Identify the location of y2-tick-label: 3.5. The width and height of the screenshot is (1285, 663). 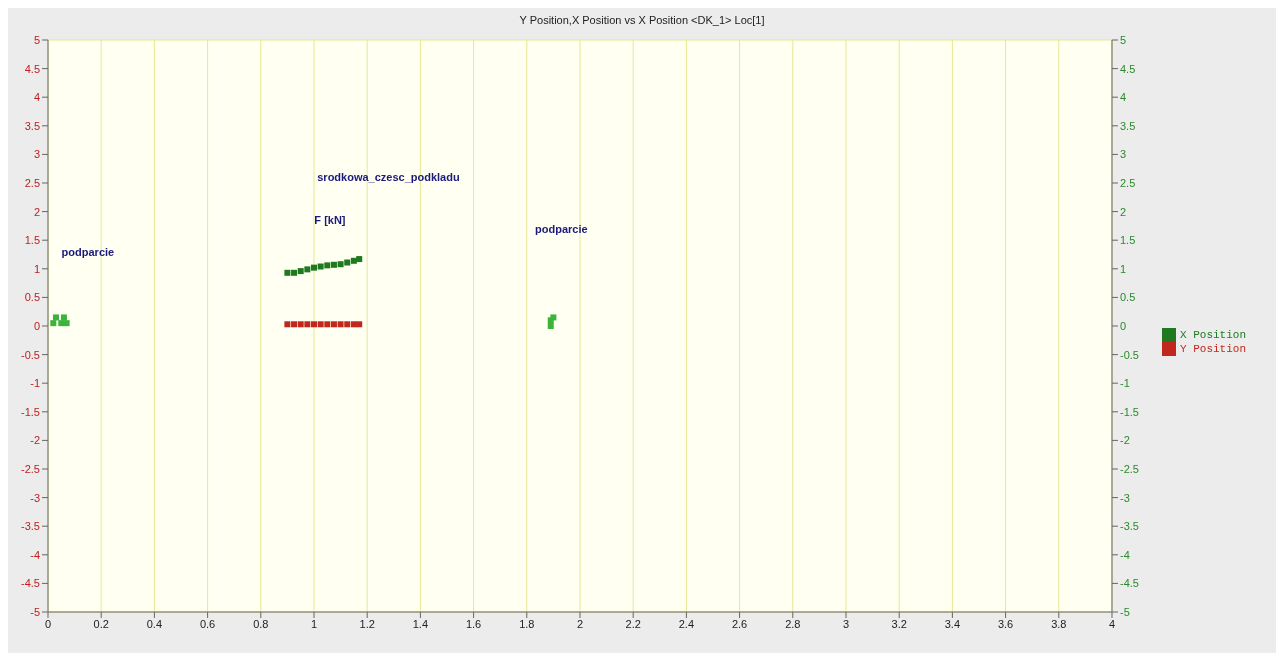
(1127, 125).